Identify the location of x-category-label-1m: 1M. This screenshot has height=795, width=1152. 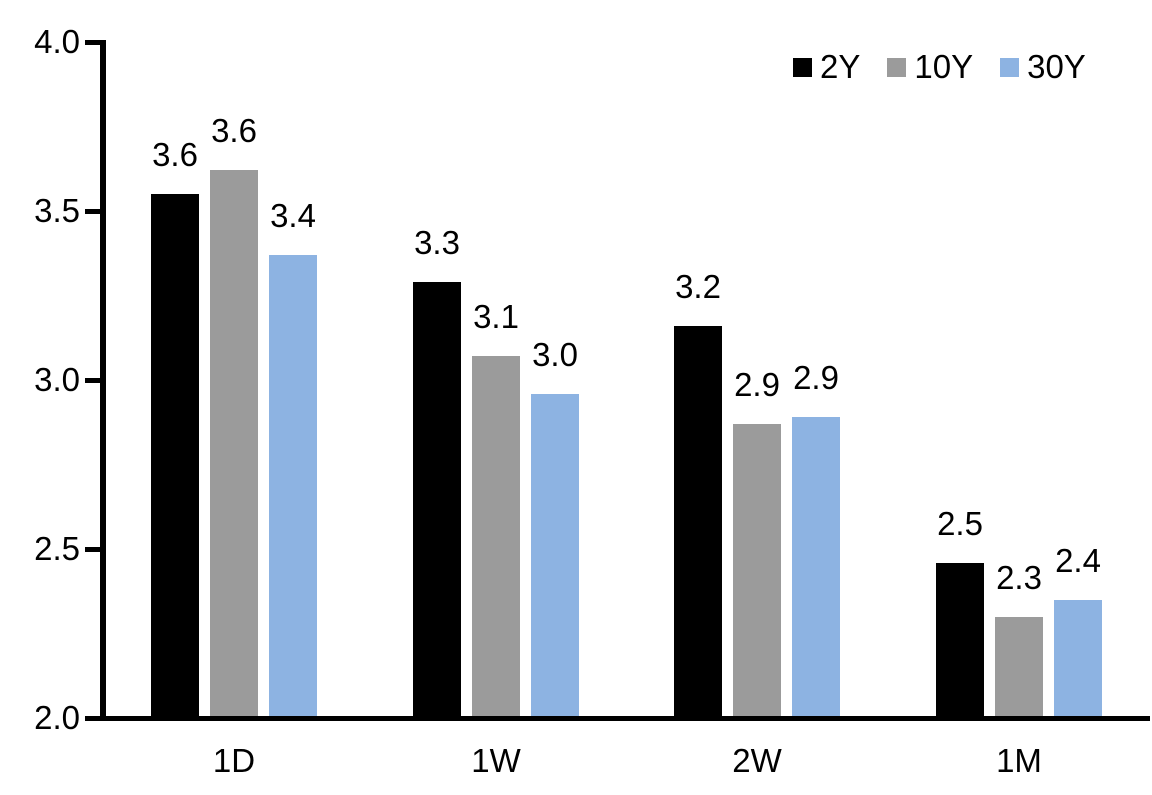
(1019, 760).